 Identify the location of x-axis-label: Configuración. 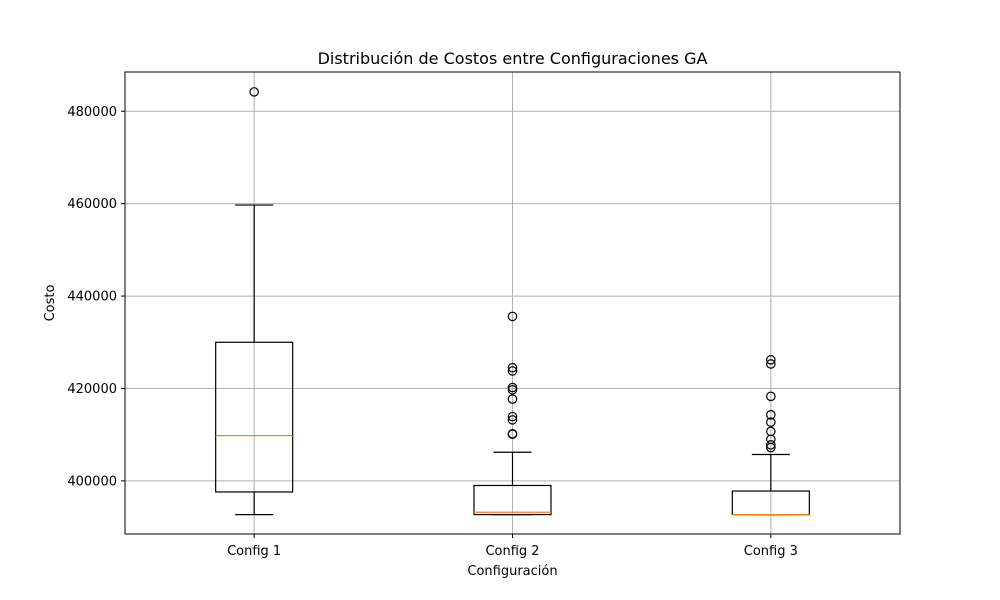
(512, 571).